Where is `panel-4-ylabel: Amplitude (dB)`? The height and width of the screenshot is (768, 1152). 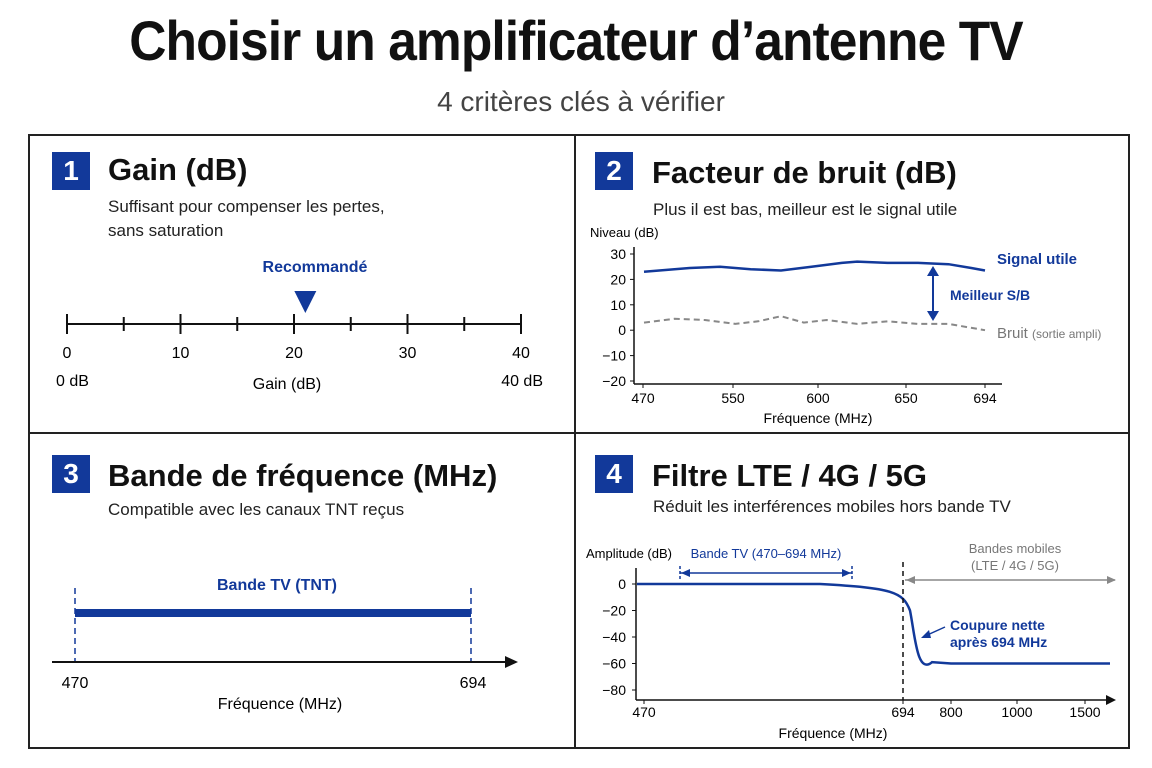
panel-4-ylabel: Amplitude (dB) is located at coordinates (629, 553).